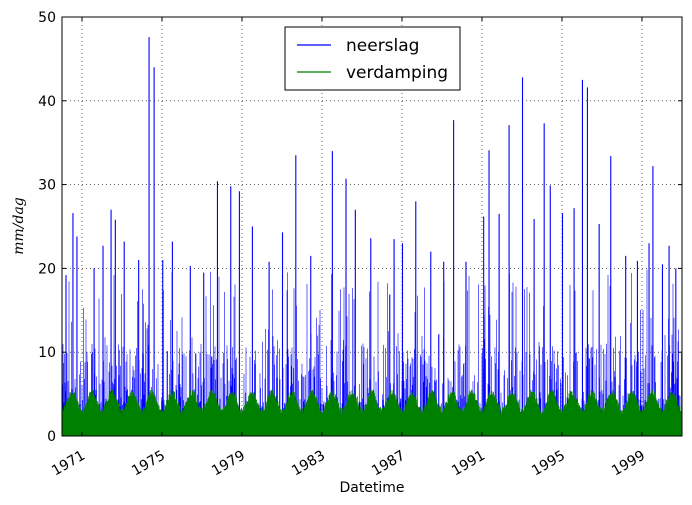 This screenshot has height=505, width=692. Describe the element at coordinates (47, 102) in the screenshot. I see `y-tick-label: 40` at that location.